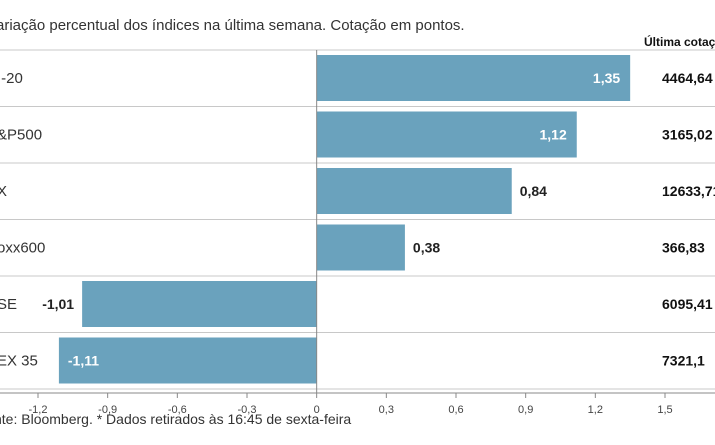  Describe the element at coordinates (38, 410) in the screenshot. I see `x-tick-label: -1,2` at that location.